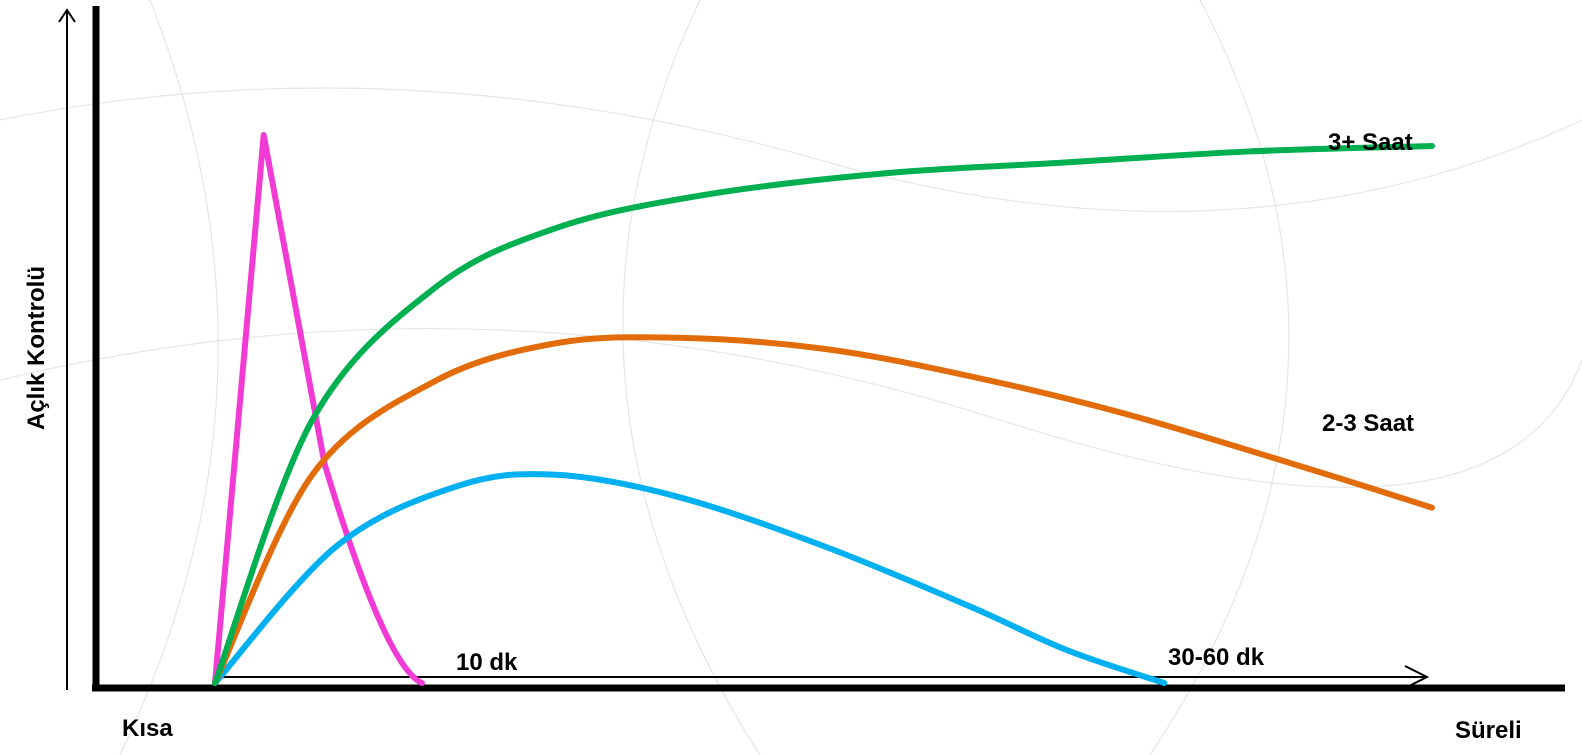  What do you see at coordinates (1488, 730) in the screenshot?
I see `x-end-label: Süreli` at bounding box center [1488, 730].